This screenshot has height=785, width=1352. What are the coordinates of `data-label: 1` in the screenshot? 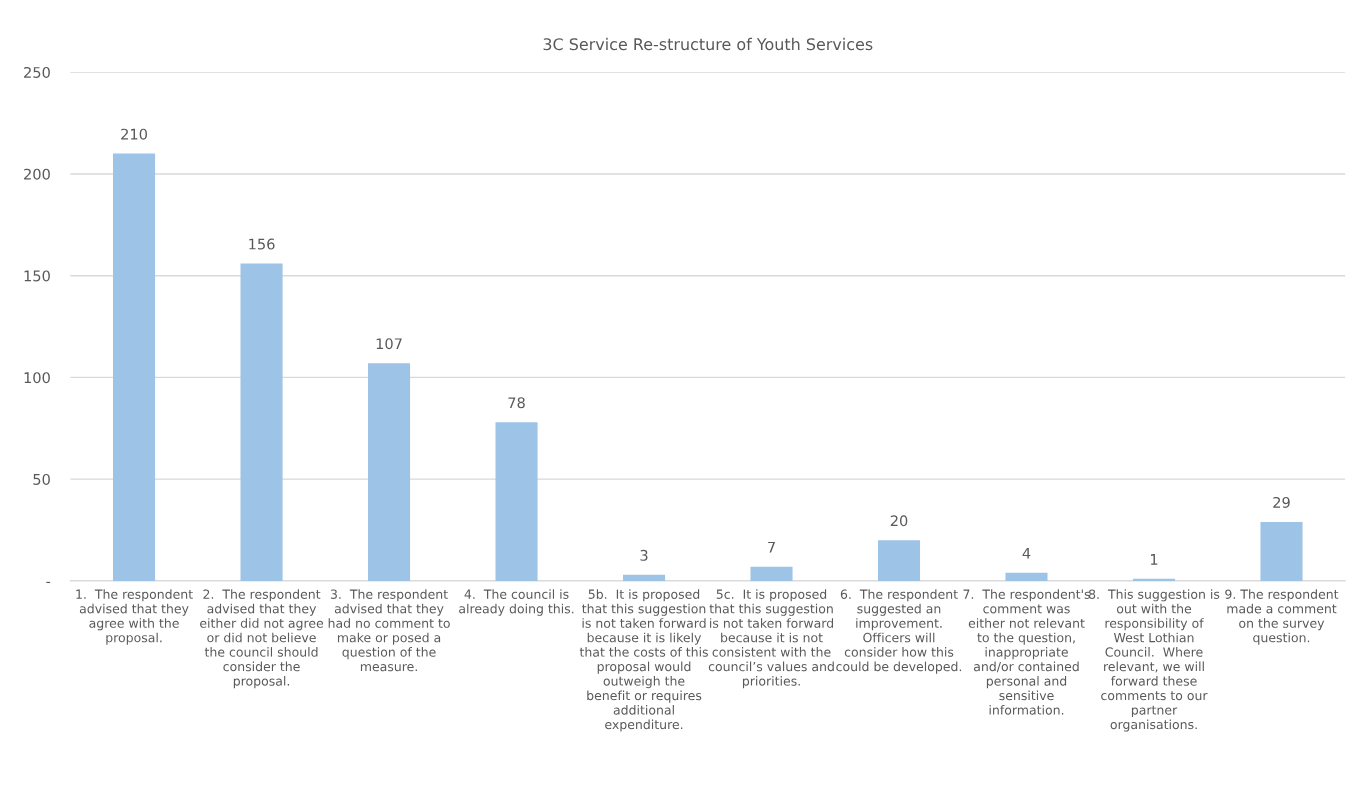 It's located at (1154, 559).